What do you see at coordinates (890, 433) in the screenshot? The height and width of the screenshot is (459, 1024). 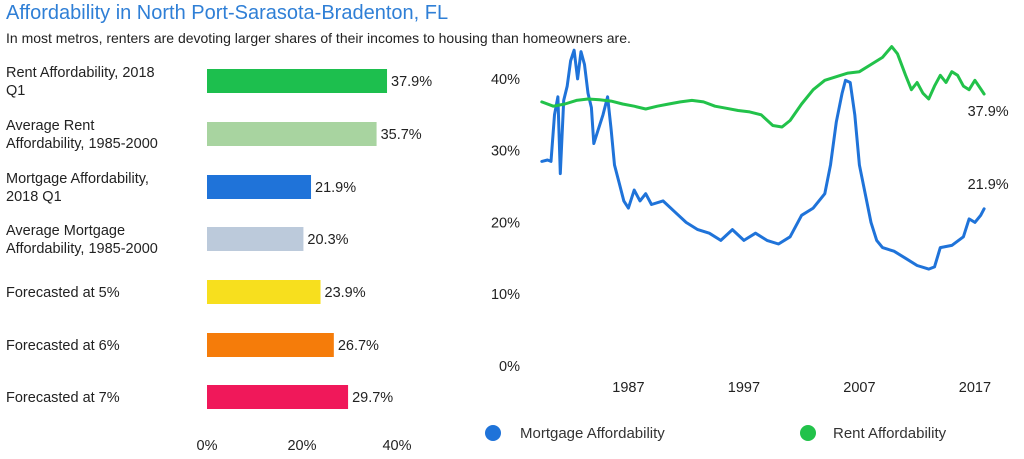 I see `legend-label: Rent Affordability` at bounding box center [890, 433].